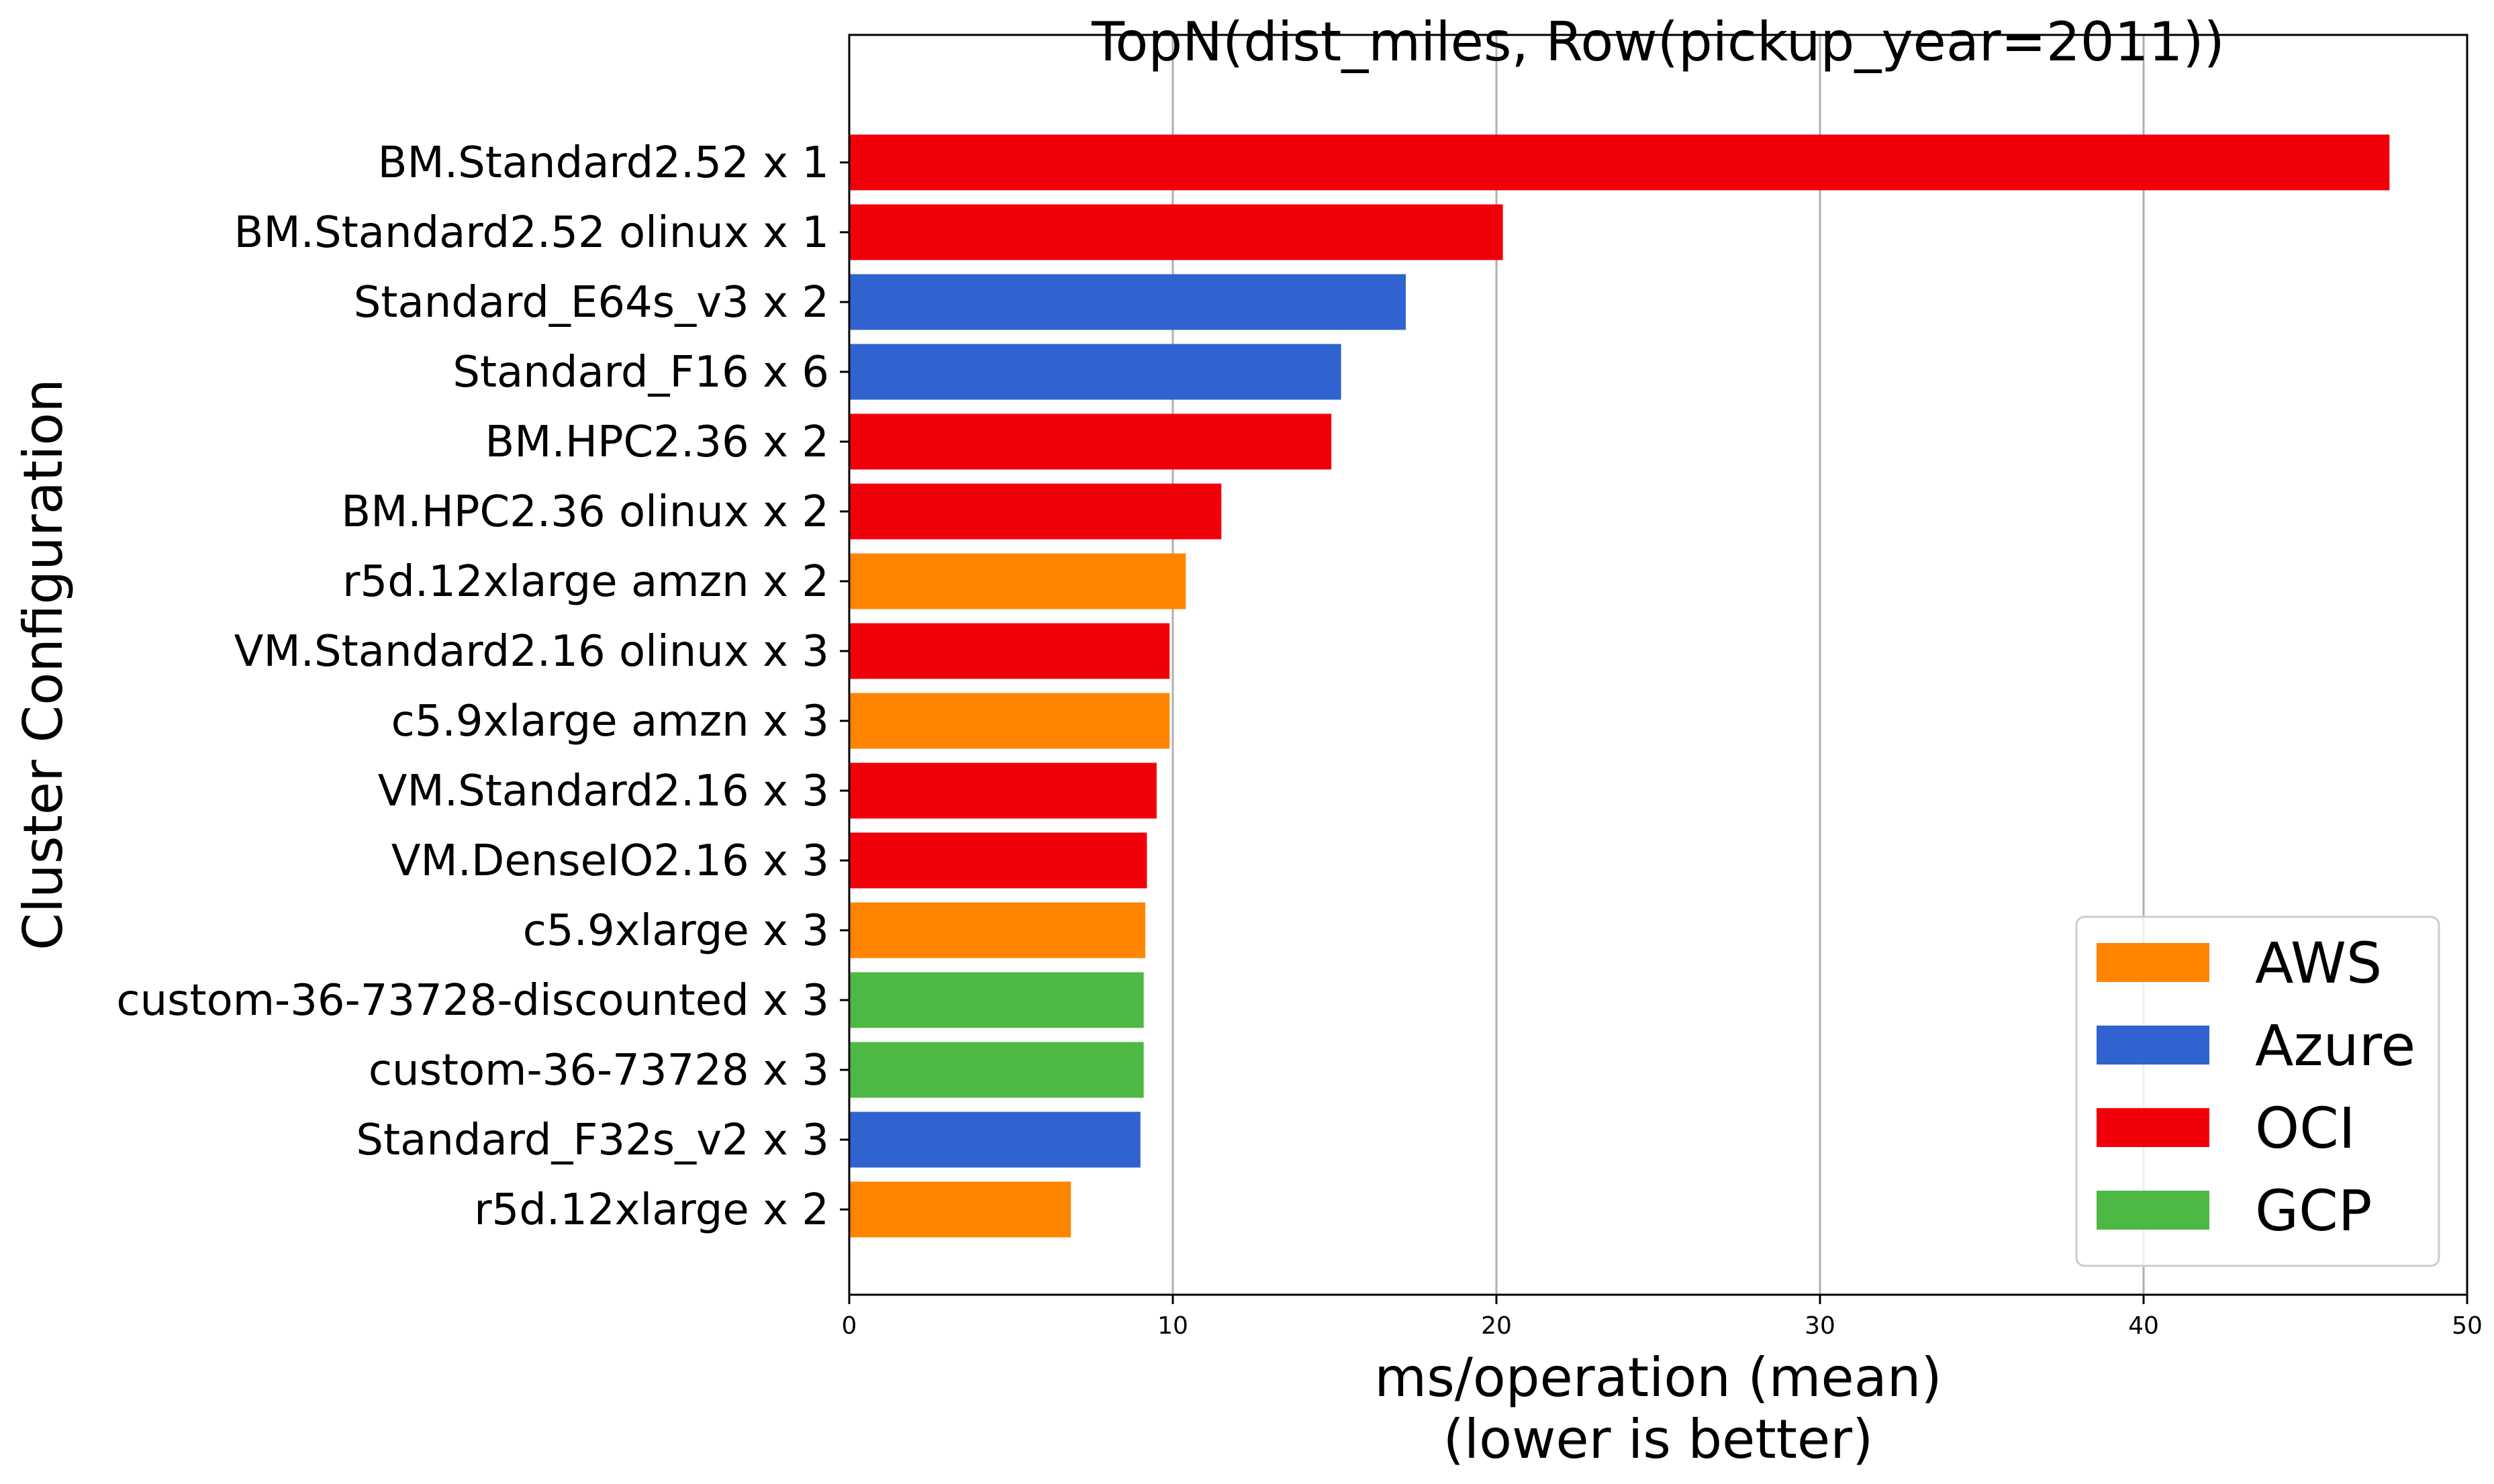  Describe the element at coordinates (1657, 1377) in the screenshot. I see `x-axis-label: ms/operation (mean)` at that location.